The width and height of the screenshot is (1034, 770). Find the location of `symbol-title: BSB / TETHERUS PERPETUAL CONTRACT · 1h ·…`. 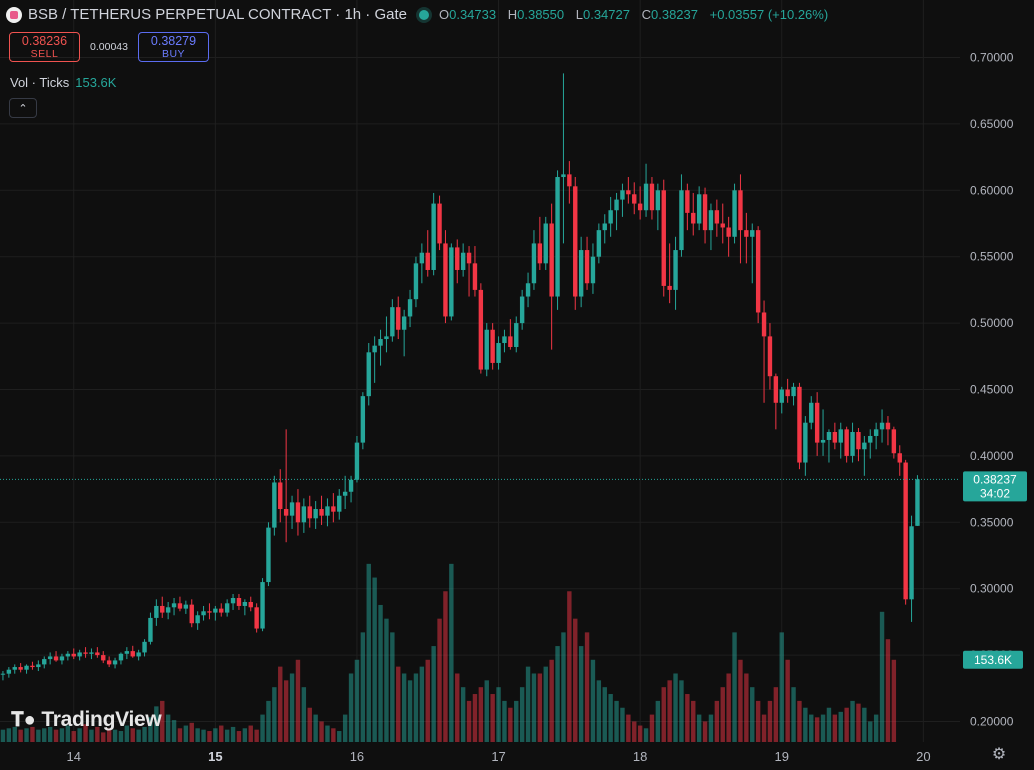

symbol-title: BSB / TETHERUS PERPETUAL CONTRACT · 1h ·… is located at coordinates (217, 14).